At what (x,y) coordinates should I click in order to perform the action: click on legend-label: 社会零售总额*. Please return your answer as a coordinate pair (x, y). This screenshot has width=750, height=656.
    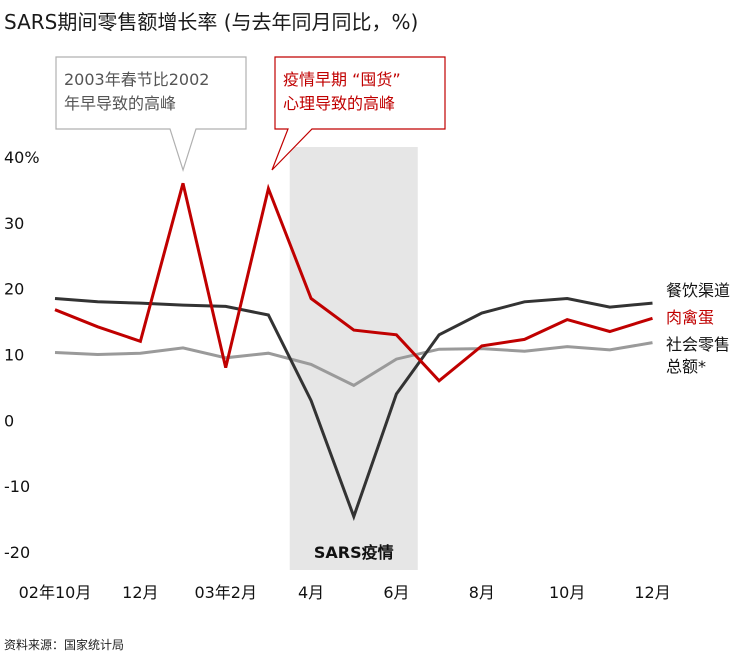
    Looking at the image, I should click on (698, 355).